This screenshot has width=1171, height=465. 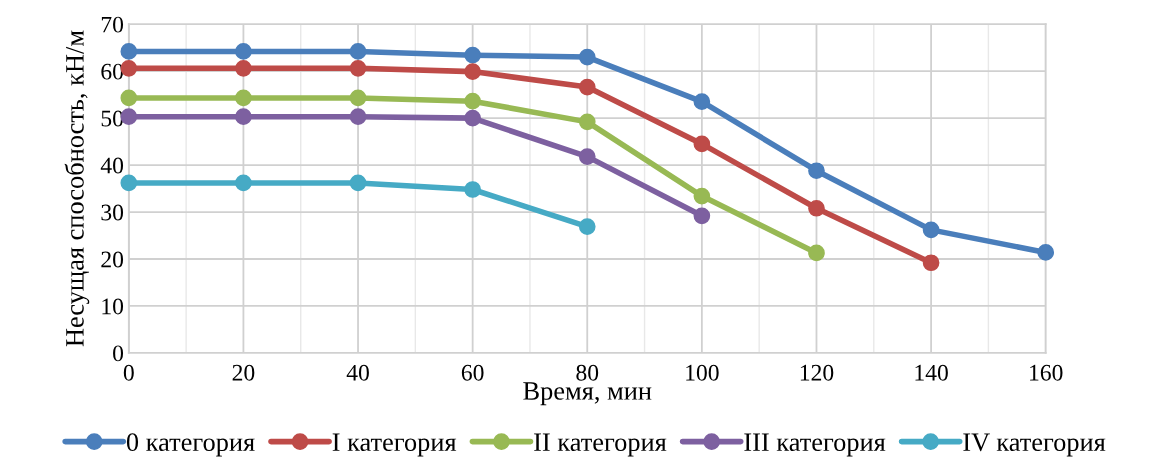 What do you see at coordinates (1034, 445) in the screenshot?
I see `legend-label: IV категория` at bounding box center [1034, 445].